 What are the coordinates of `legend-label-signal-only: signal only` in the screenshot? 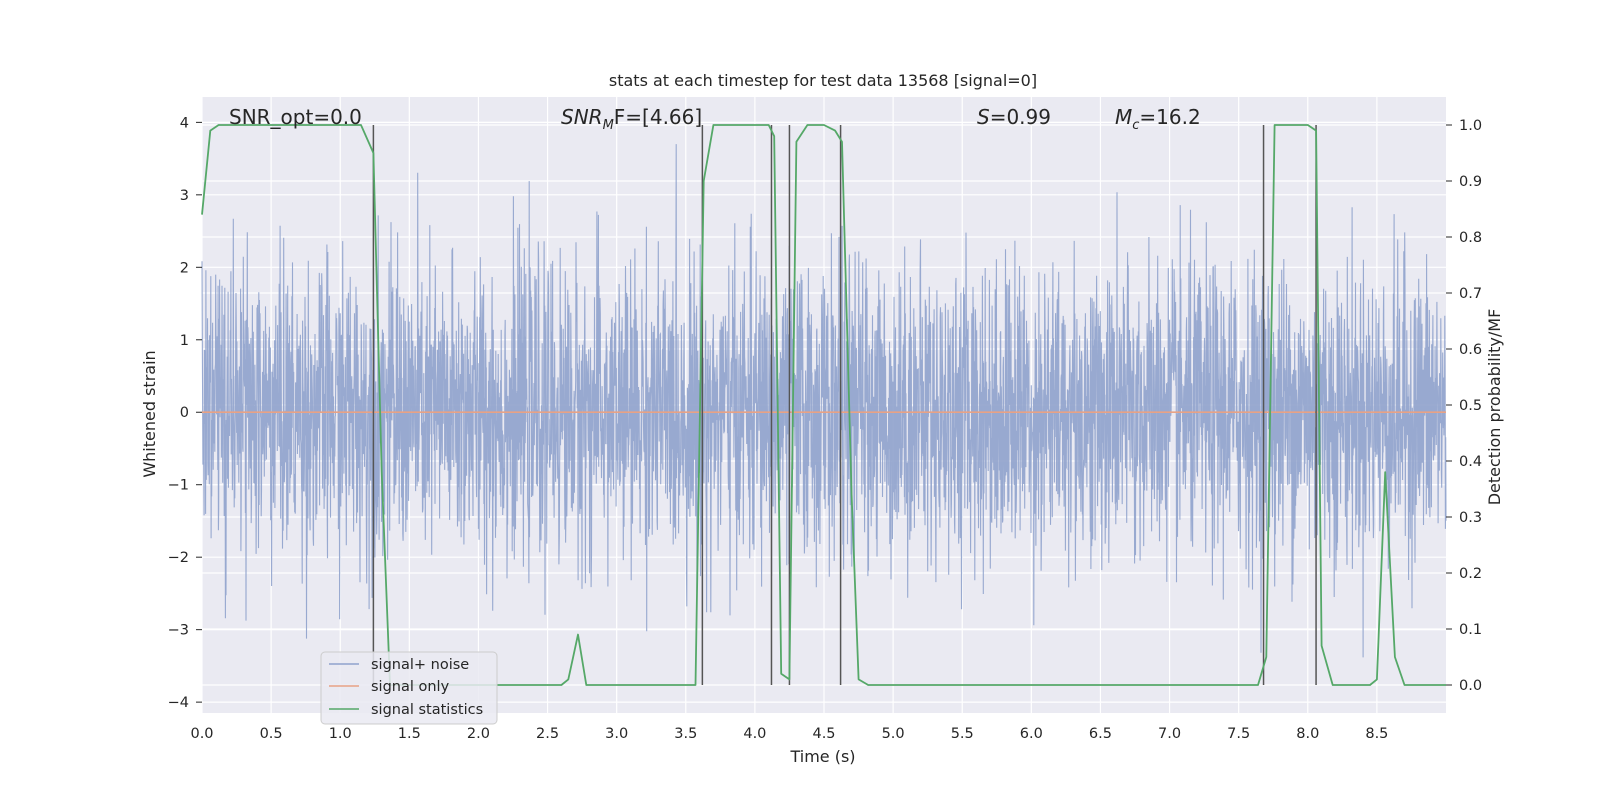 It's located at (410, 687).